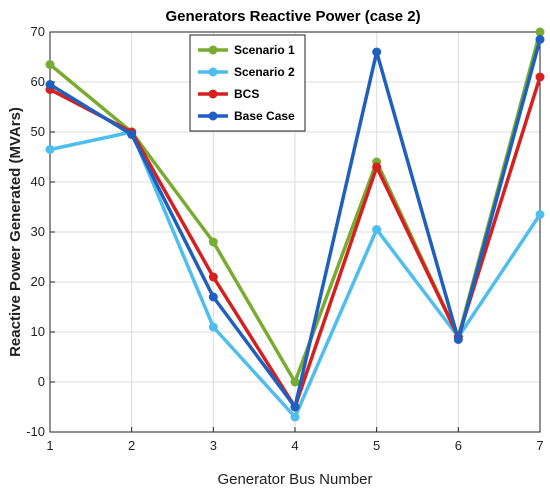 The width and height of the screenshot is (550, 491). What do you see at coordinates (294, 479) in the screenshot?
I see `x-axis-label: Generator Bus Number` at bounding box center [294, 479].